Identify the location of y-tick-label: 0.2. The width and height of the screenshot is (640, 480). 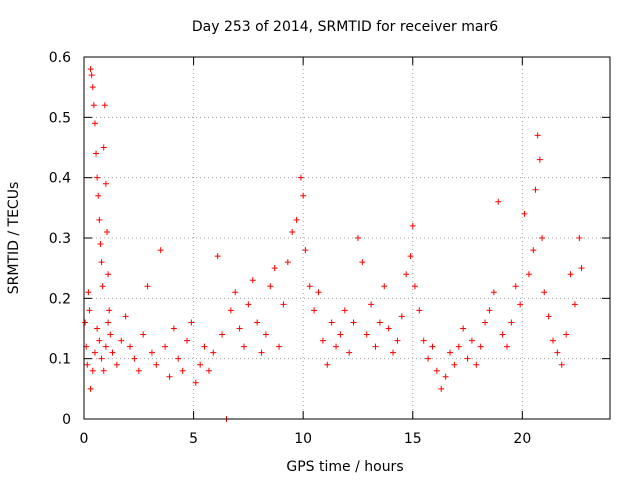
(60, 299).